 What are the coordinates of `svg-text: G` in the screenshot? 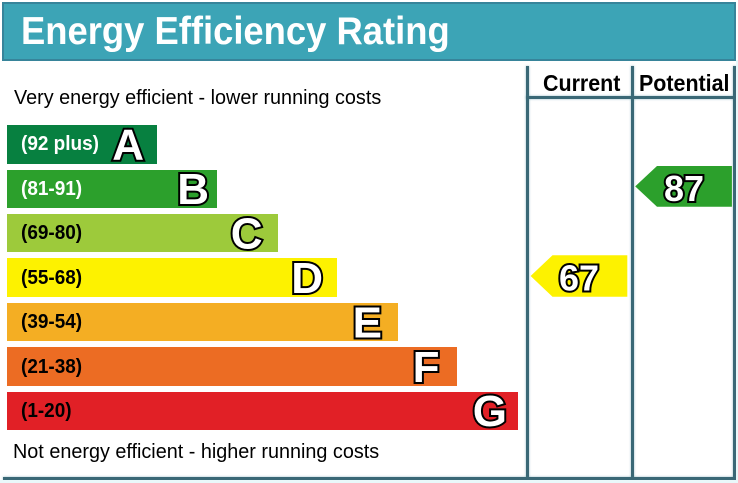 It's located at (490, 411).